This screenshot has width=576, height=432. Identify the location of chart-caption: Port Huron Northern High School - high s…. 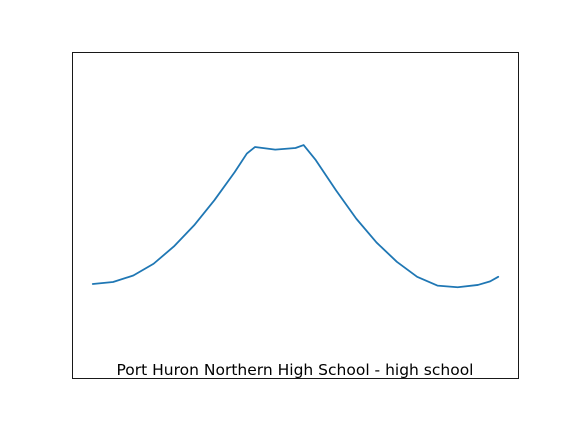
(294, 370).